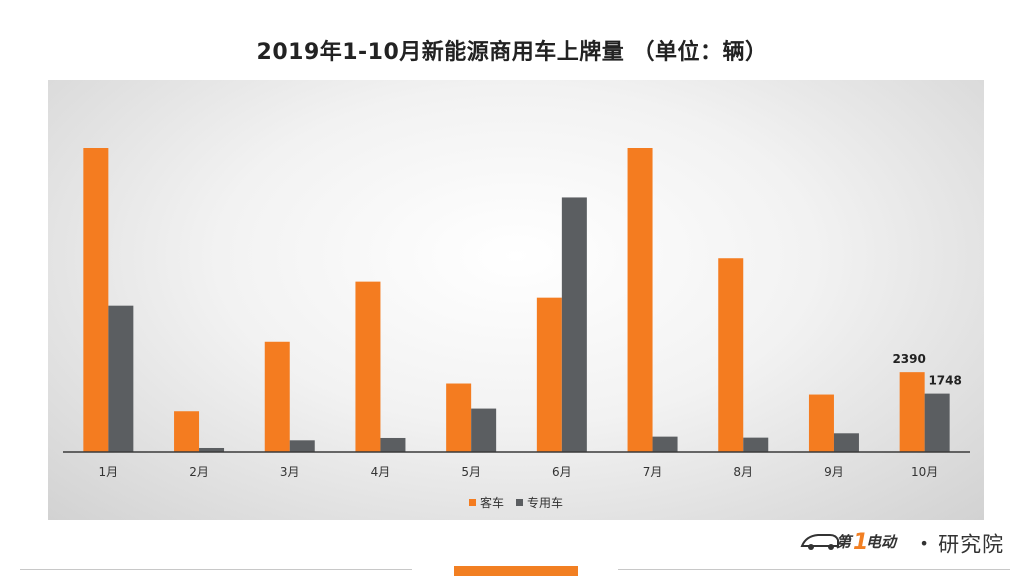 Image resolution: width=1024 pixels, height=576 pixels. What do you see at coordinates (971, 544) in the screenshot?
I see `brand-suffix: 研究院` at bounding box center [971, 544].